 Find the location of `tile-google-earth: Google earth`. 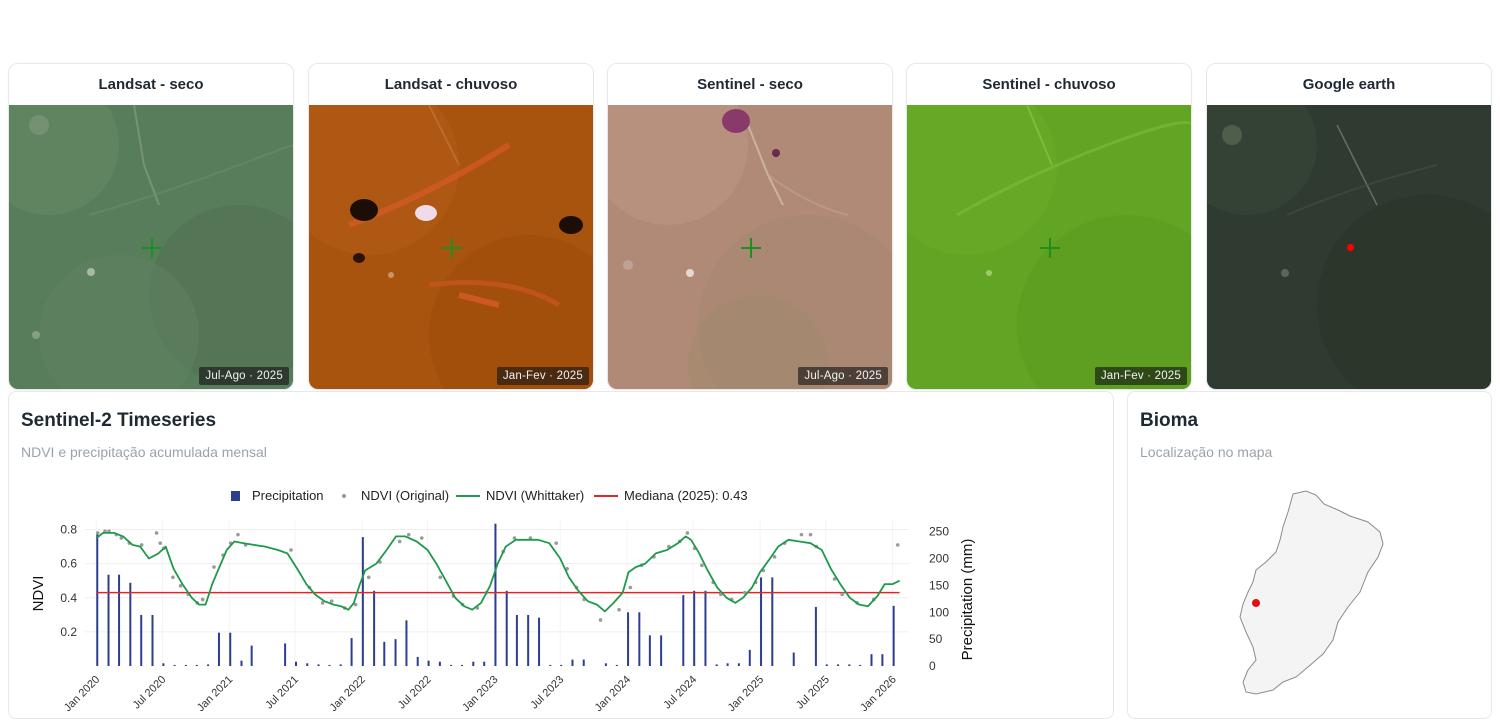

tile-google-earth: Google earth is located at coordinates (1349, 226).